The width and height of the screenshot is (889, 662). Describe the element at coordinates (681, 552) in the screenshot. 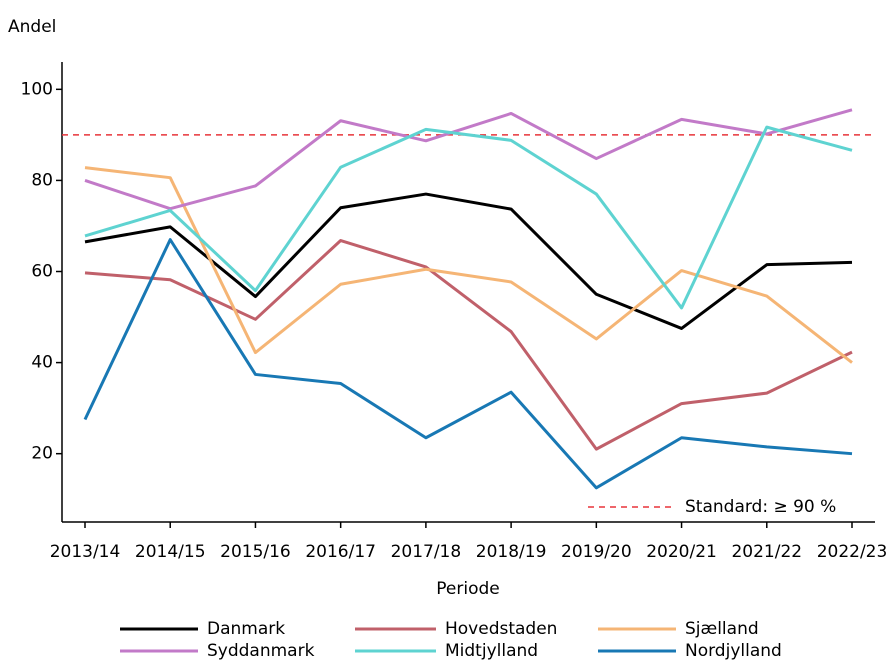

I see `x-tick-label: 2020/21` at that location.